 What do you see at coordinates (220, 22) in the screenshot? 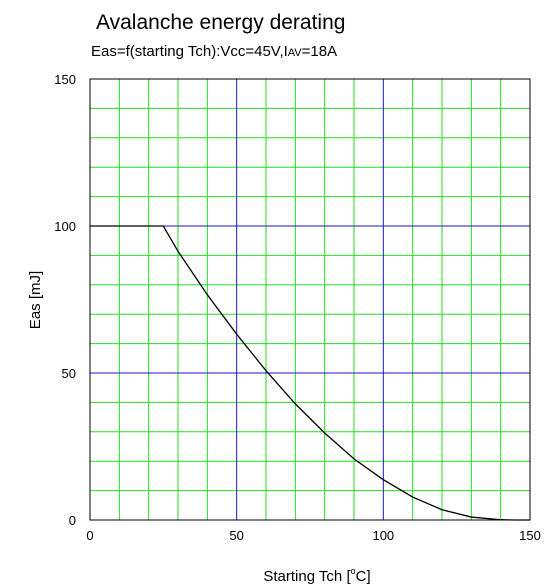
I see `chart-title: Avalanche energy derating` at bounding box center [220, 22].